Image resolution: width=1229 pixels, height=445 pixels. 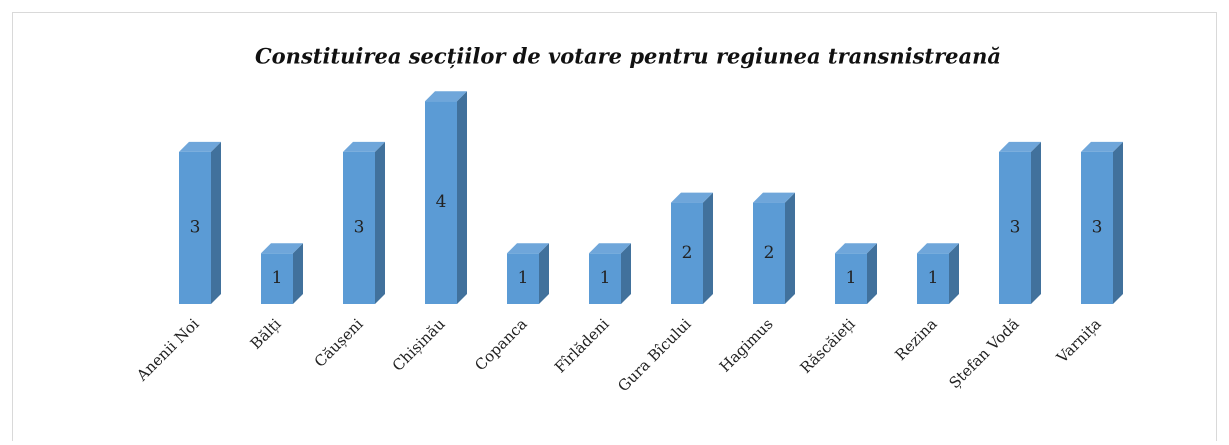 I want to click on data-label: 4, so click(x=441, y=202).